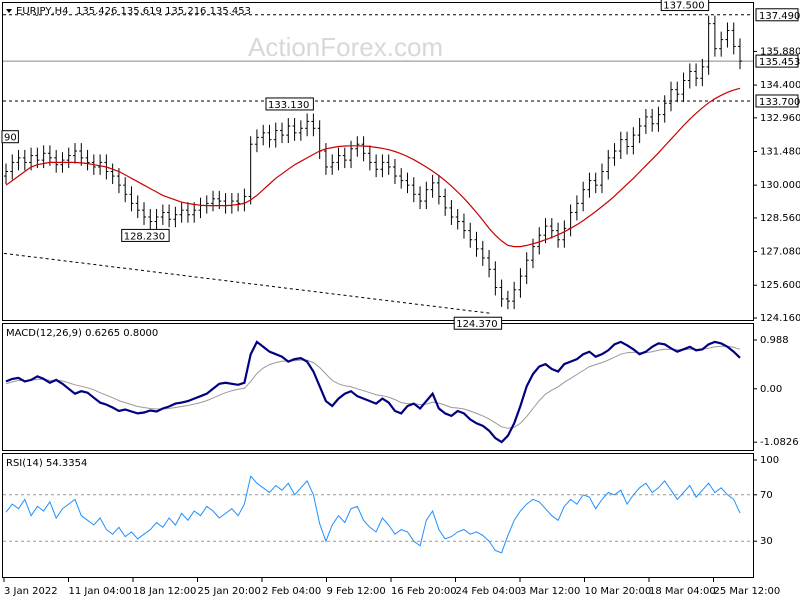 This screenshot has height=604, width=800. Describe the element at coordinates (373, 387) in the screenshot. I see `macd-signal-line` at that location.